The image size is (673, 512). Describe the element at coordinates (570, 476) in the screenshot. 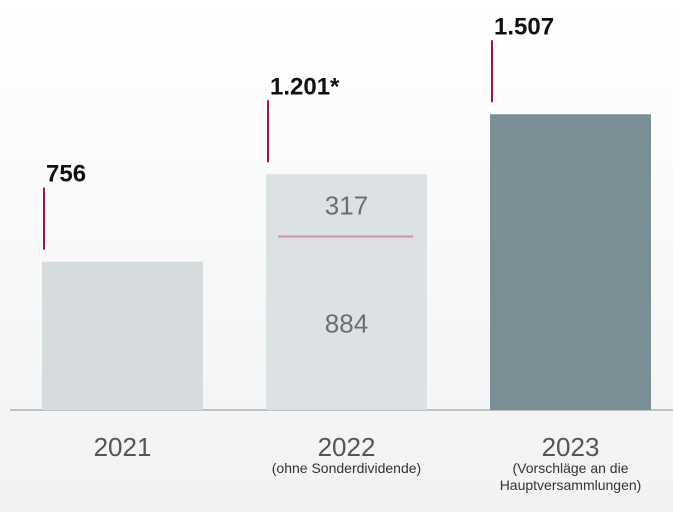

I see `category-note: (Vorschläge an die Hauptversammlungen)` at that location.